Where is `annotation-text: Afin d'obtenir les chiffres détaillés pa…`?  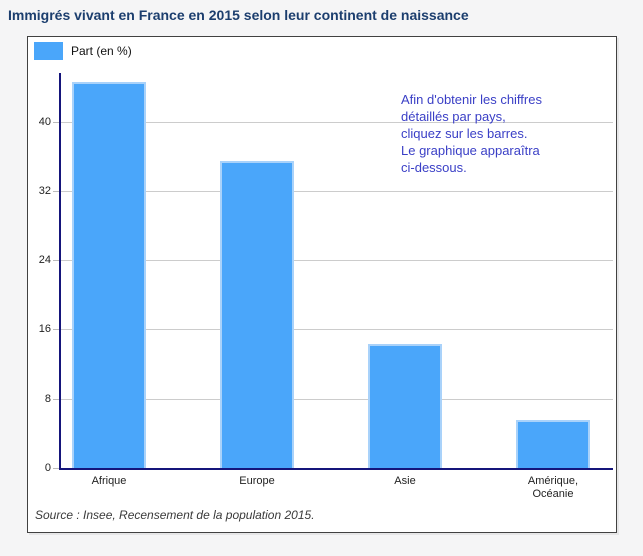
annotation-text: Afin d'obtenir les chiffres détaillés pa… is located at coordinates (471, 133).